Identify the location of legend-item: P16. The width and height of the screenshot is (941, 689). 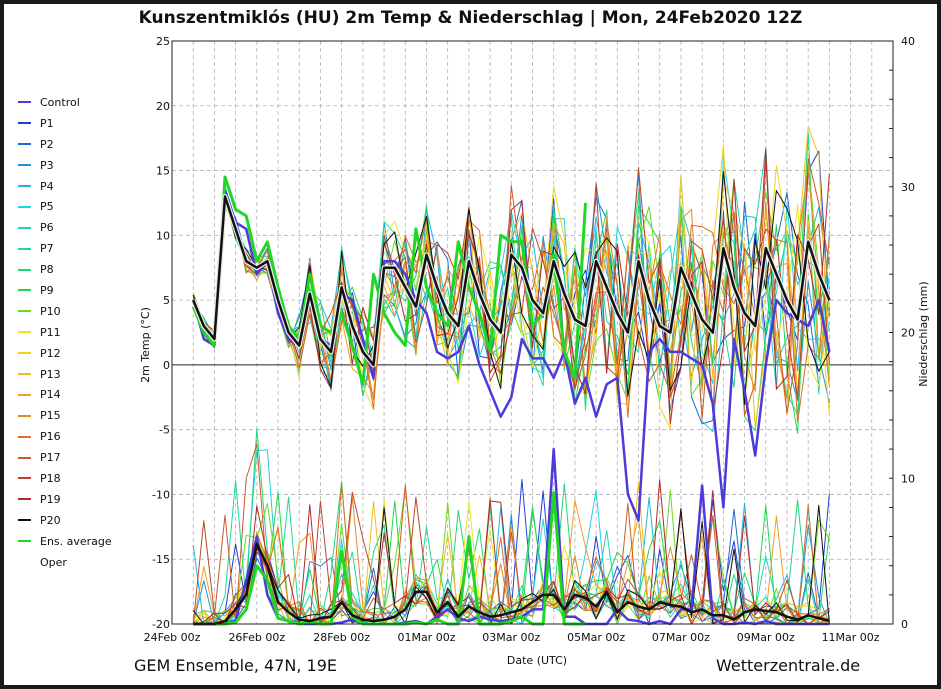
(65, 436).